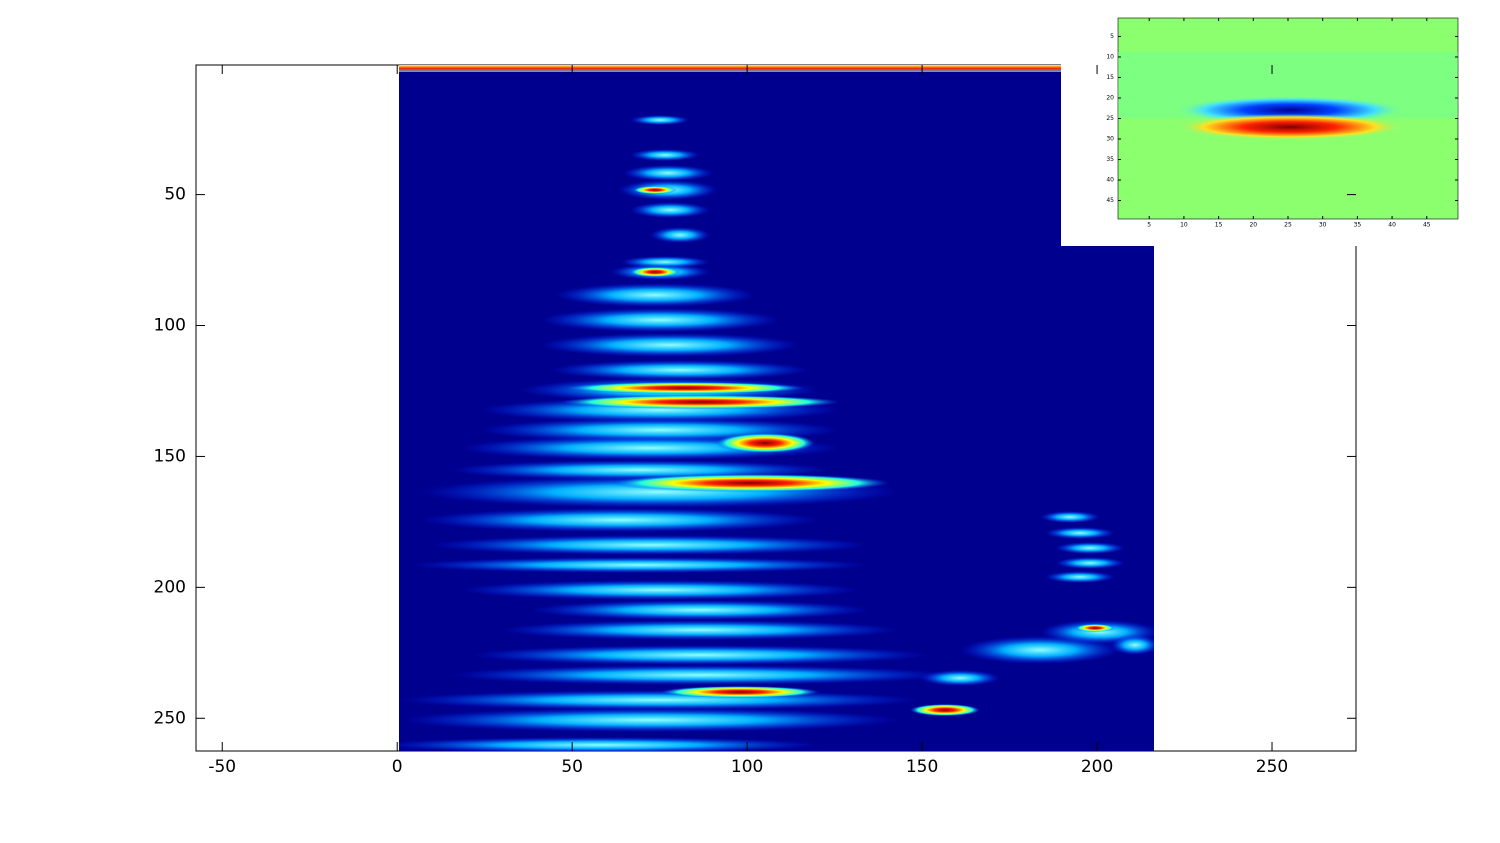  I want to click on y-tick-label: 5, so click(1112, 36).